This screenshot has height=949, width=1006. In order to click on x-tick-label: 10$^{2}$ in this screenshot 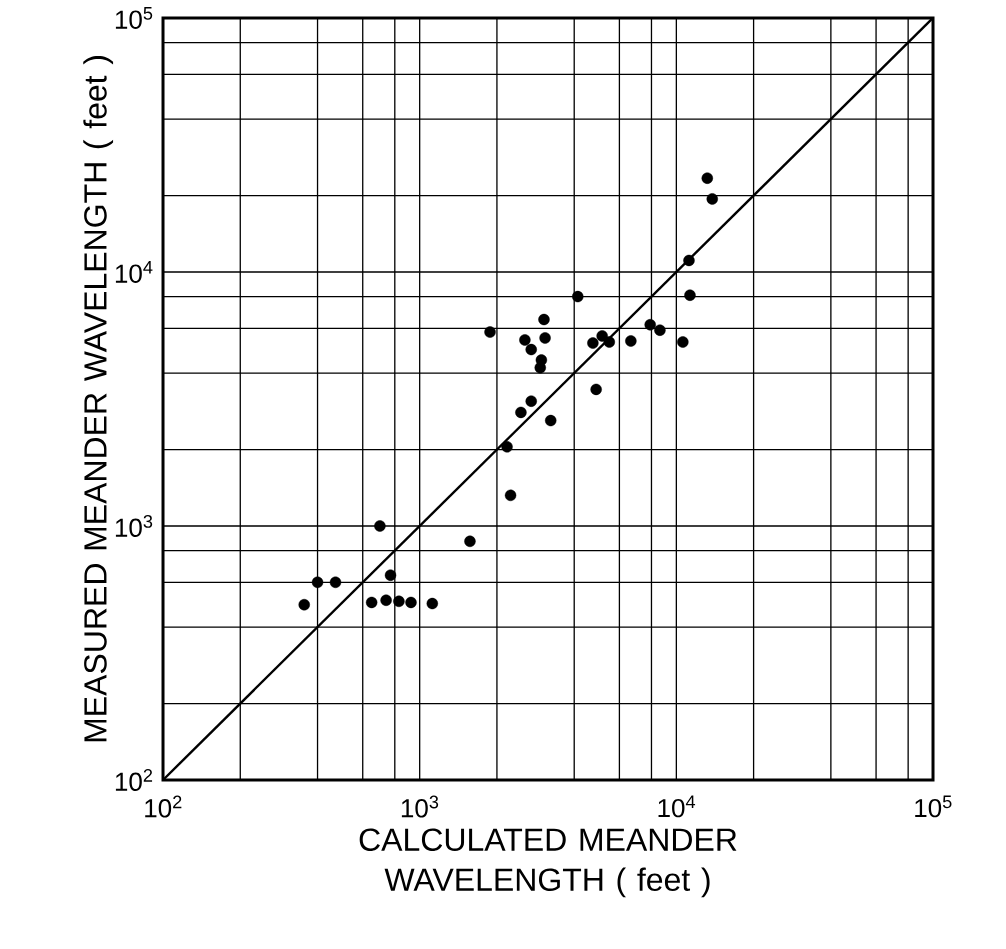, I will do `click(163, 806)`.